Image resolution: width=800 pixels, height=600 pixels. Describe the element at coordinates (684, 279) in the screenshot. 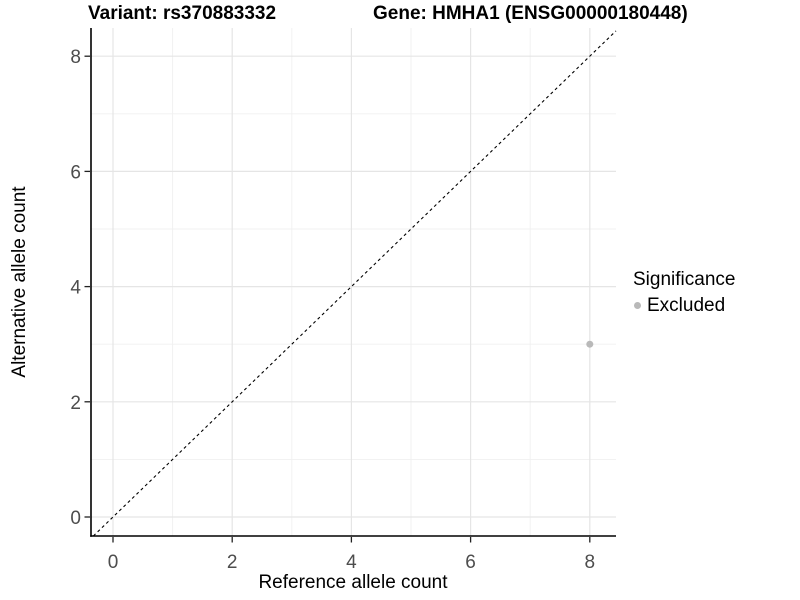

I see `legend-title: Significance` at that location.